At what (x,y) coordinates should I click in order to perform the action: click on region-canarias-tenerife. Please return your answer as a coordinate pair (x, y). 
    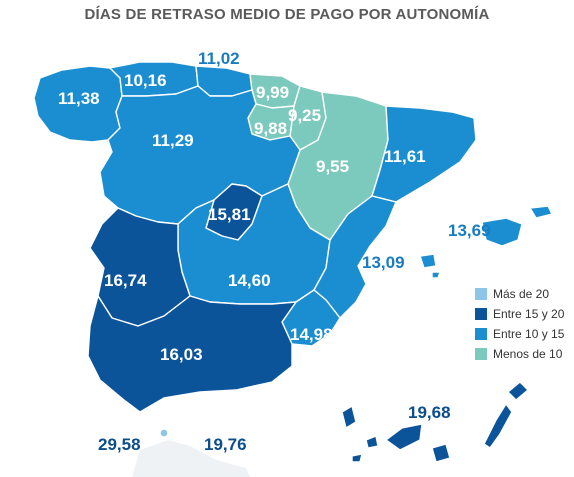
    Looking at the image, I should click on (404, 437).